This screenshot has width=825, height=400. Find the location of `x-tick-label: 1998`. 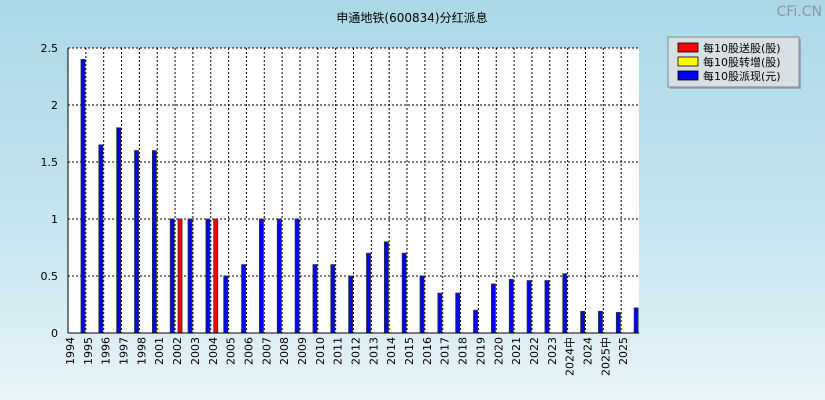

x-tick-label: 1998 is located at coordinates (141, 351).